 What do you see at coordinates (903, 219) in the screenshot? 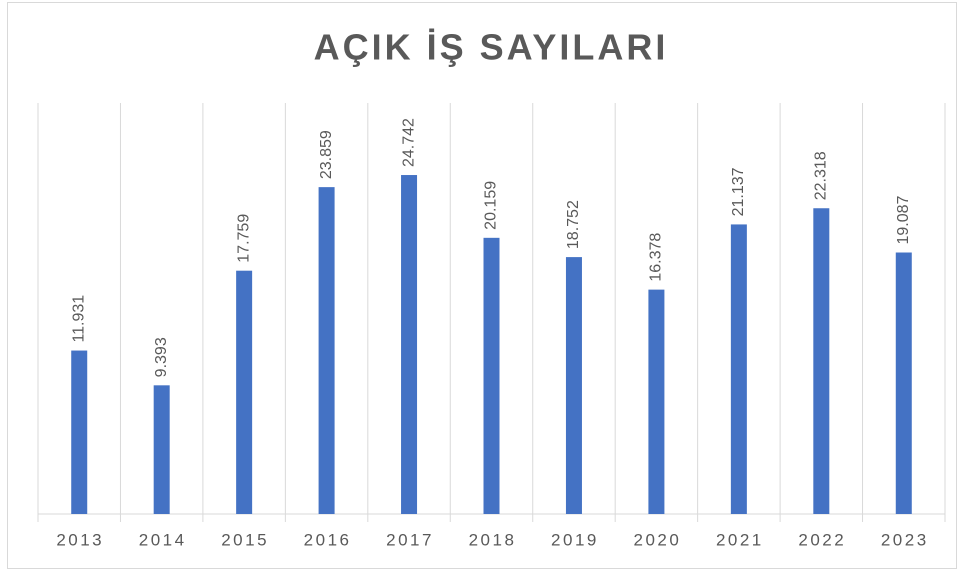
I see `value-label: 19.087` at bounding box center [903, 219].